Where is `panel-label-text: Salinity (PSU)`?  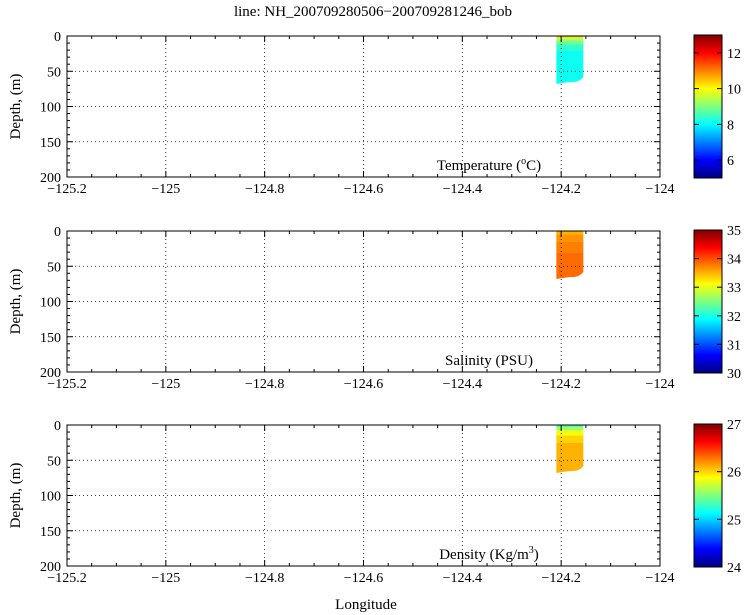
panel-label-text: Salinity (PSU) is located at coordinates (489, 361).